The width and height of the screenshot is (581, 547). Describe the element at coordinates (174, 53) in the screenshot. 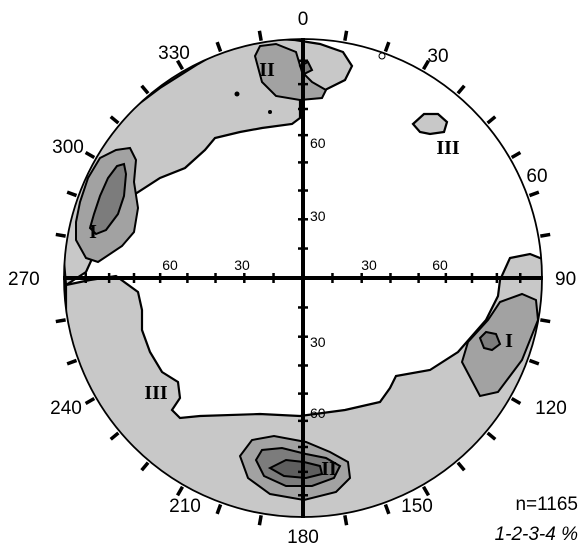

I see `azimuth-label-330: 330` at that location.